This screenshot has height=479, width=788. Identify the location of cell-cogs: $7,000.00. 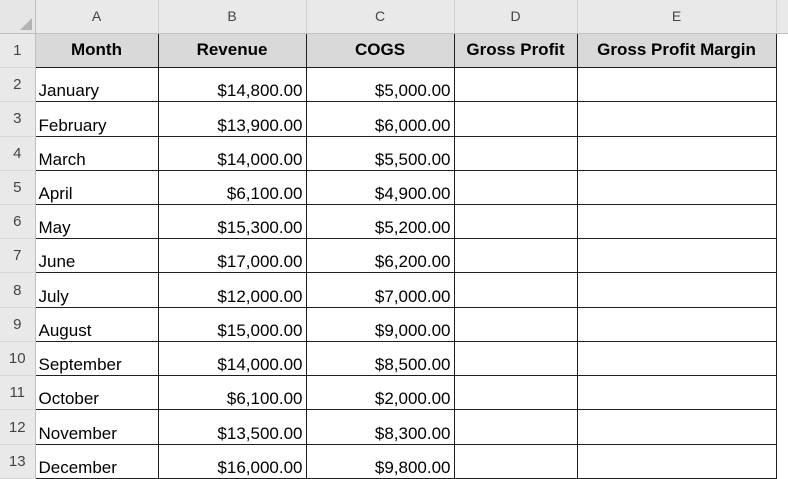
(380, 290).